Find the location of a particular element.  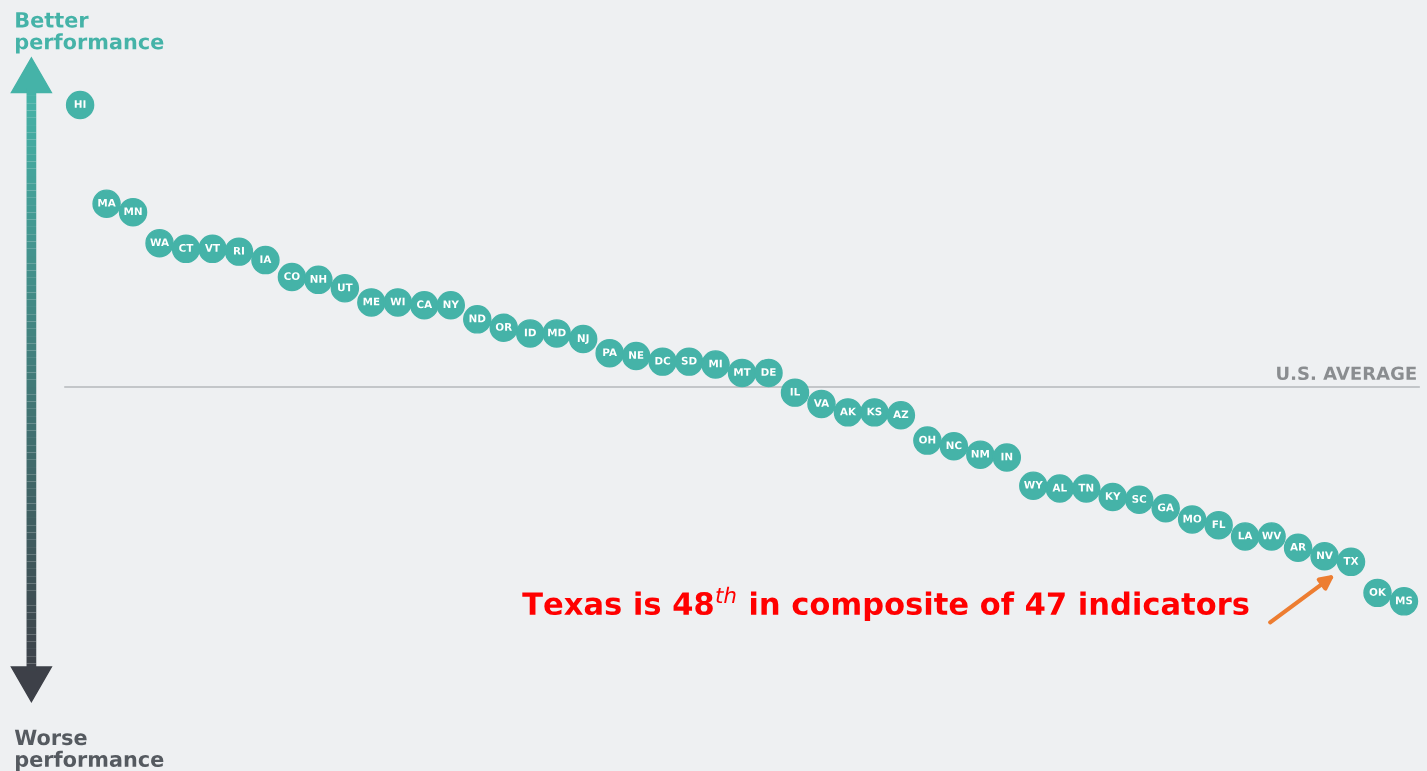

x-tick-label: GA is located at coordinates (1165, 507).